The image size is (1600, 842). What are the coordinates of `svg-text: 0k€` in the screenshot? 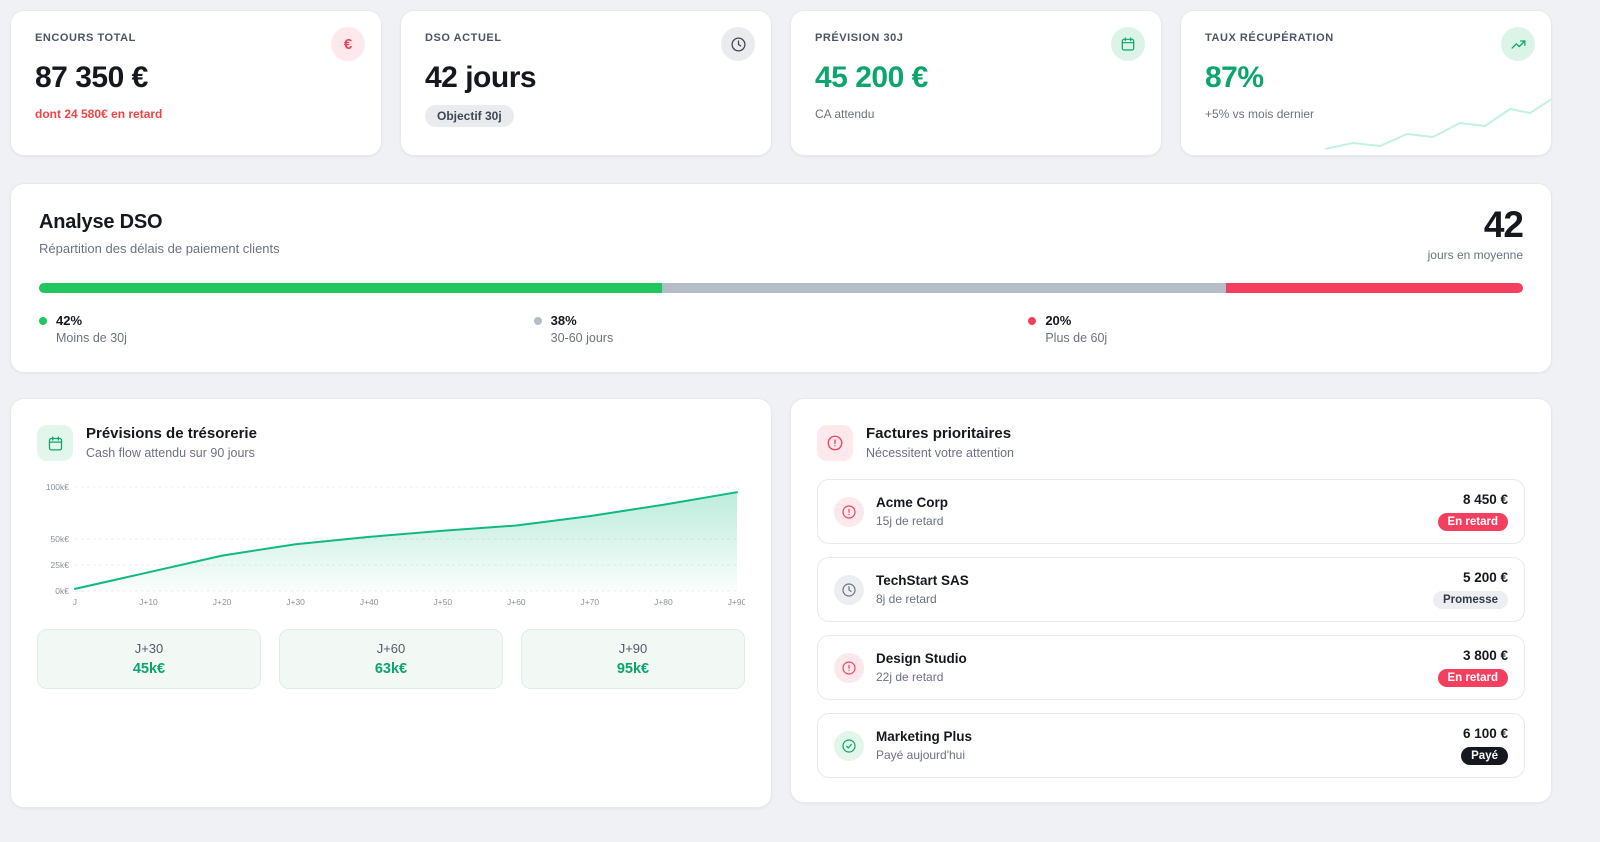 It's located at (62, 591).